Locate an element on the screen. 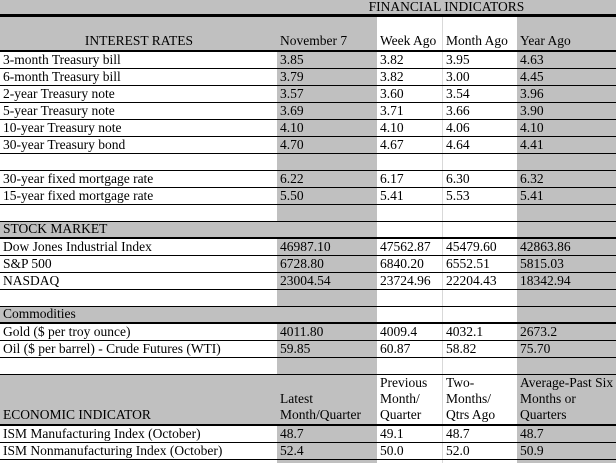 This screenshot has height=463, width=616. table-row: 3-month Treasury bill 3.85 3.82 3.95 4.63 is located at coordinates (308, 60).